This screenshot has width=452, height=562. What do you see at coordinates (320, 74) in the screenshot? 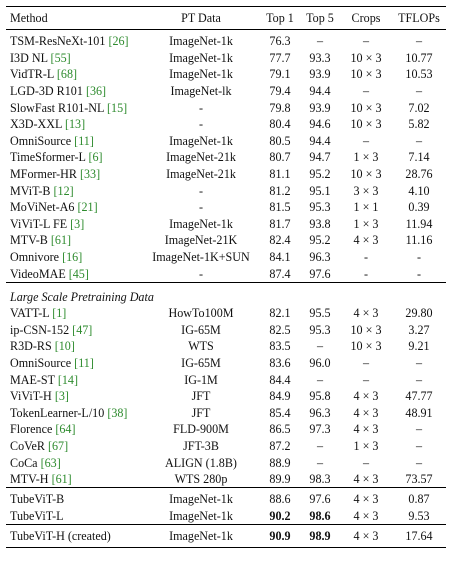
I see `top5-cell: 93.9` at bounding box center [320, 74].